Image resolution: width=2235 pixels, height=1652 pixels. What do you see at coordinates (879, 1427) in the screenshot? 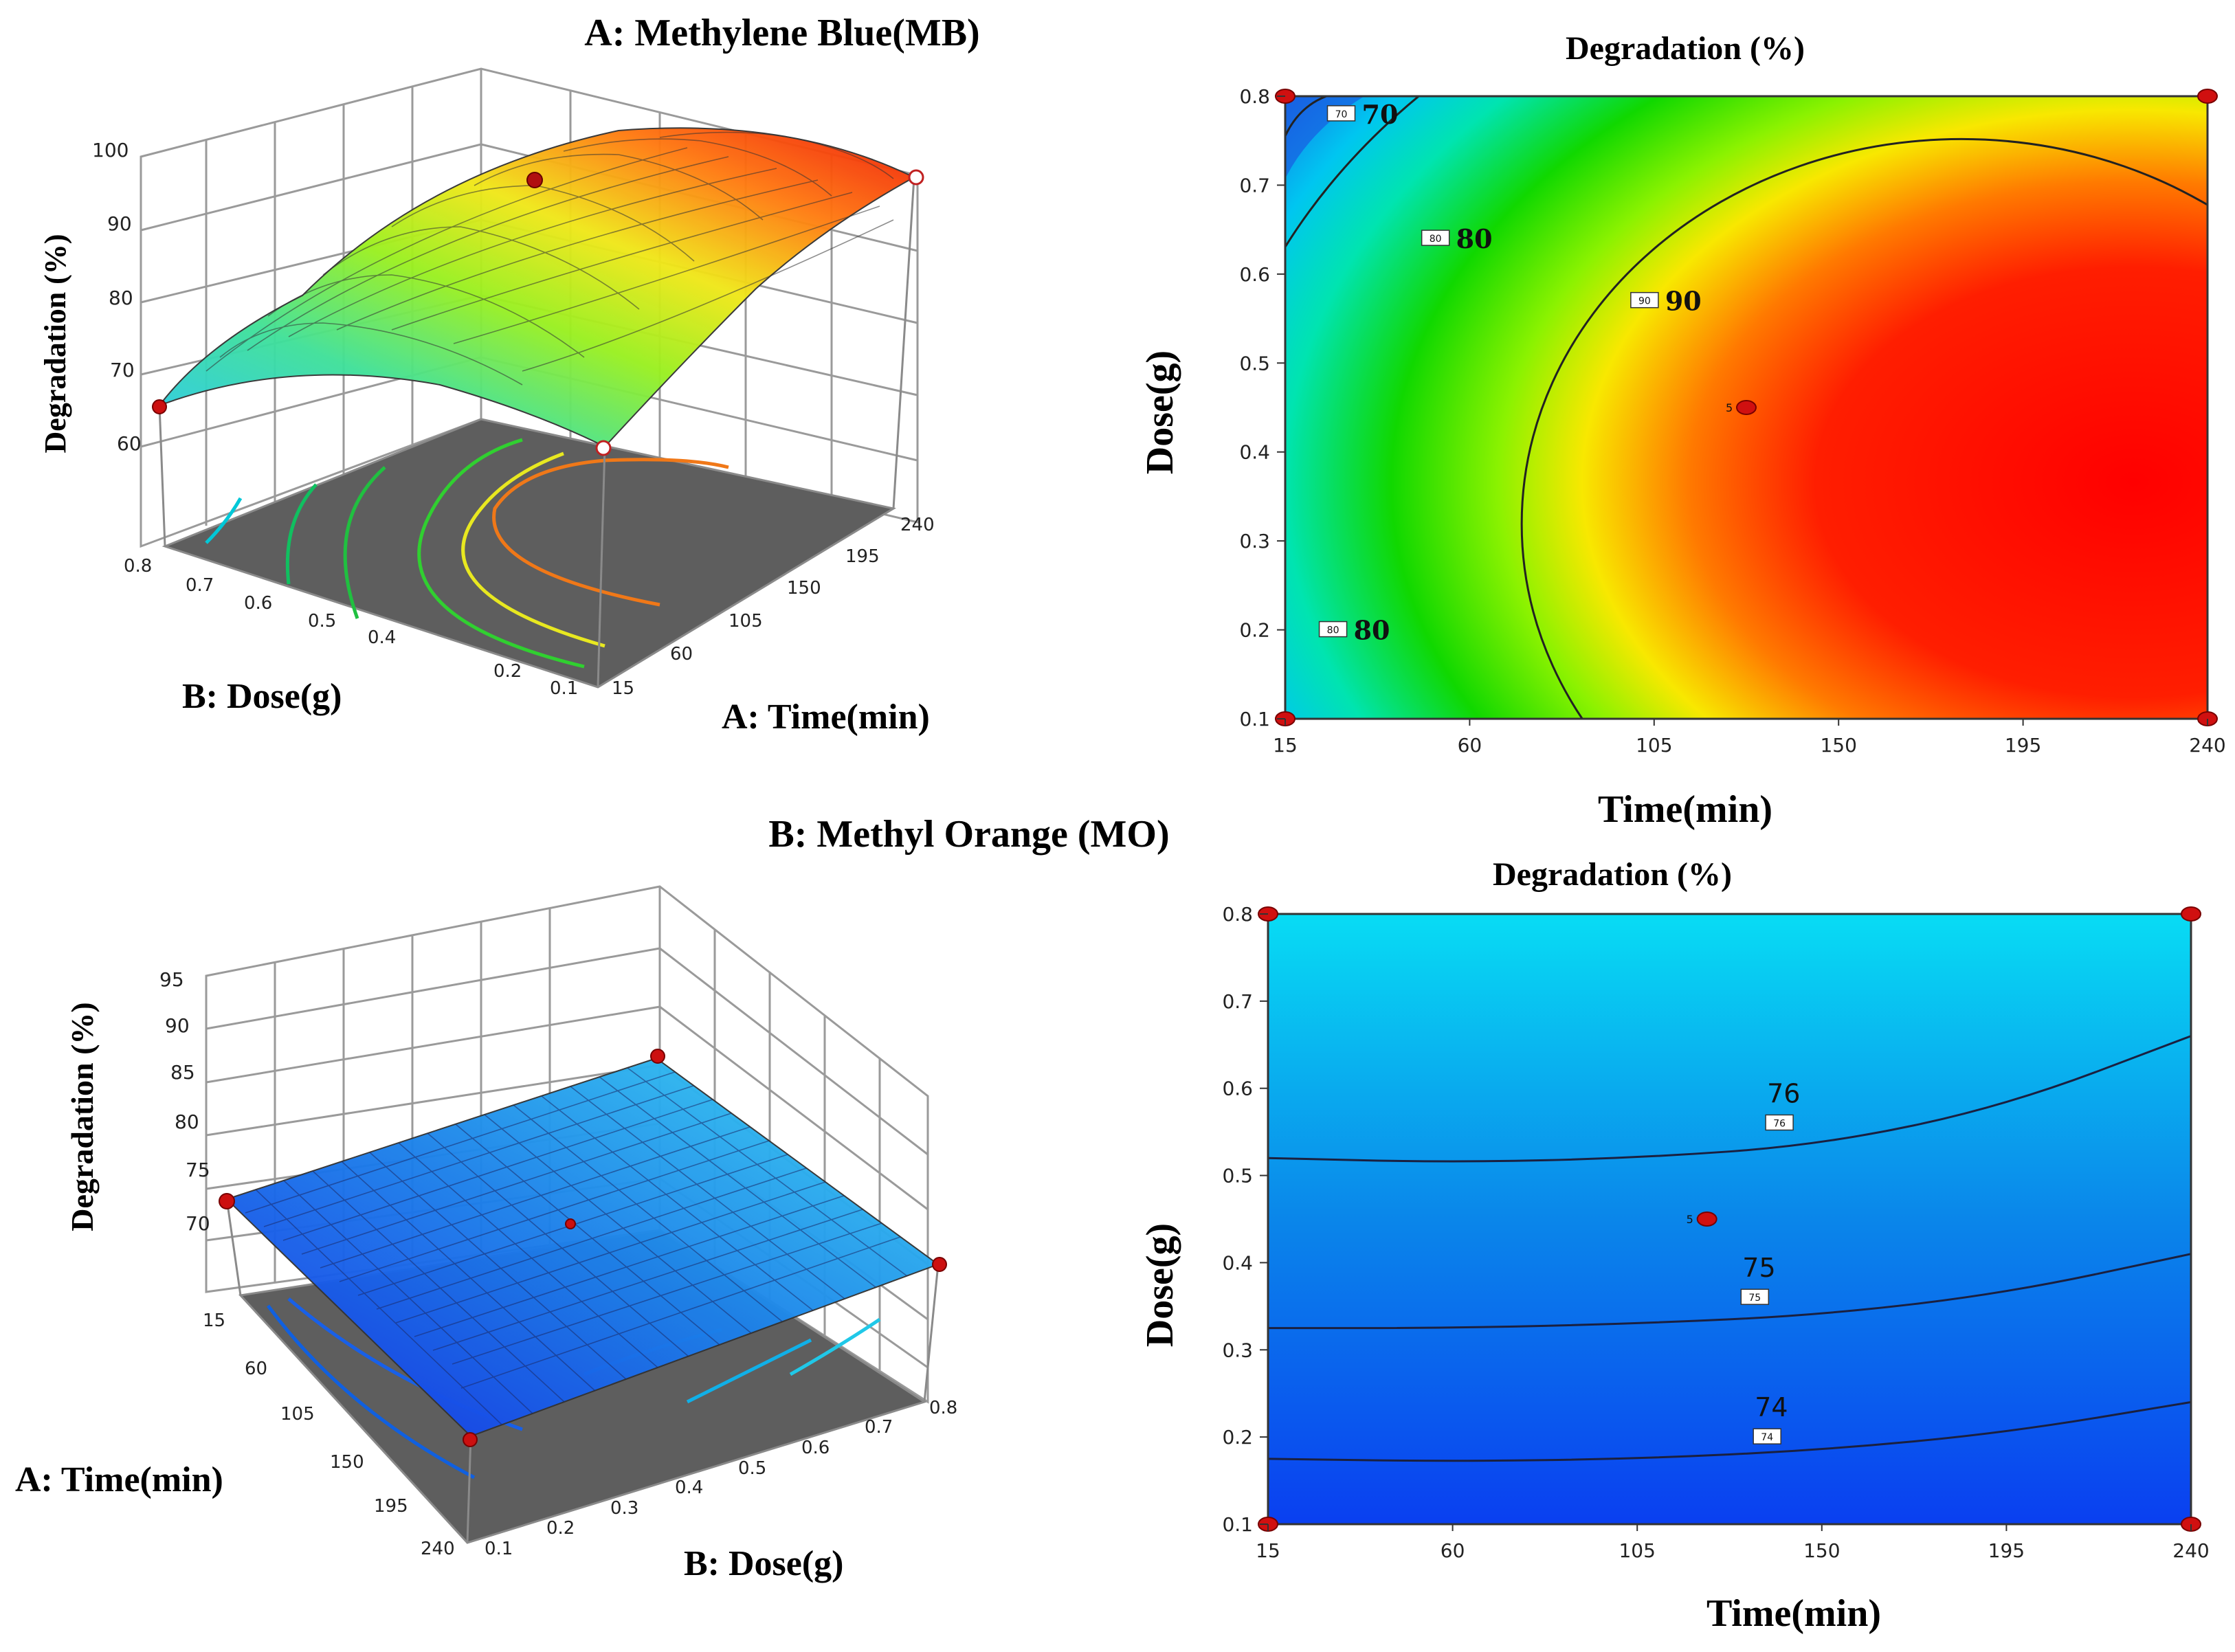
I see `mo-dose-tick: 0.7` at bounding box center [879, 1427].